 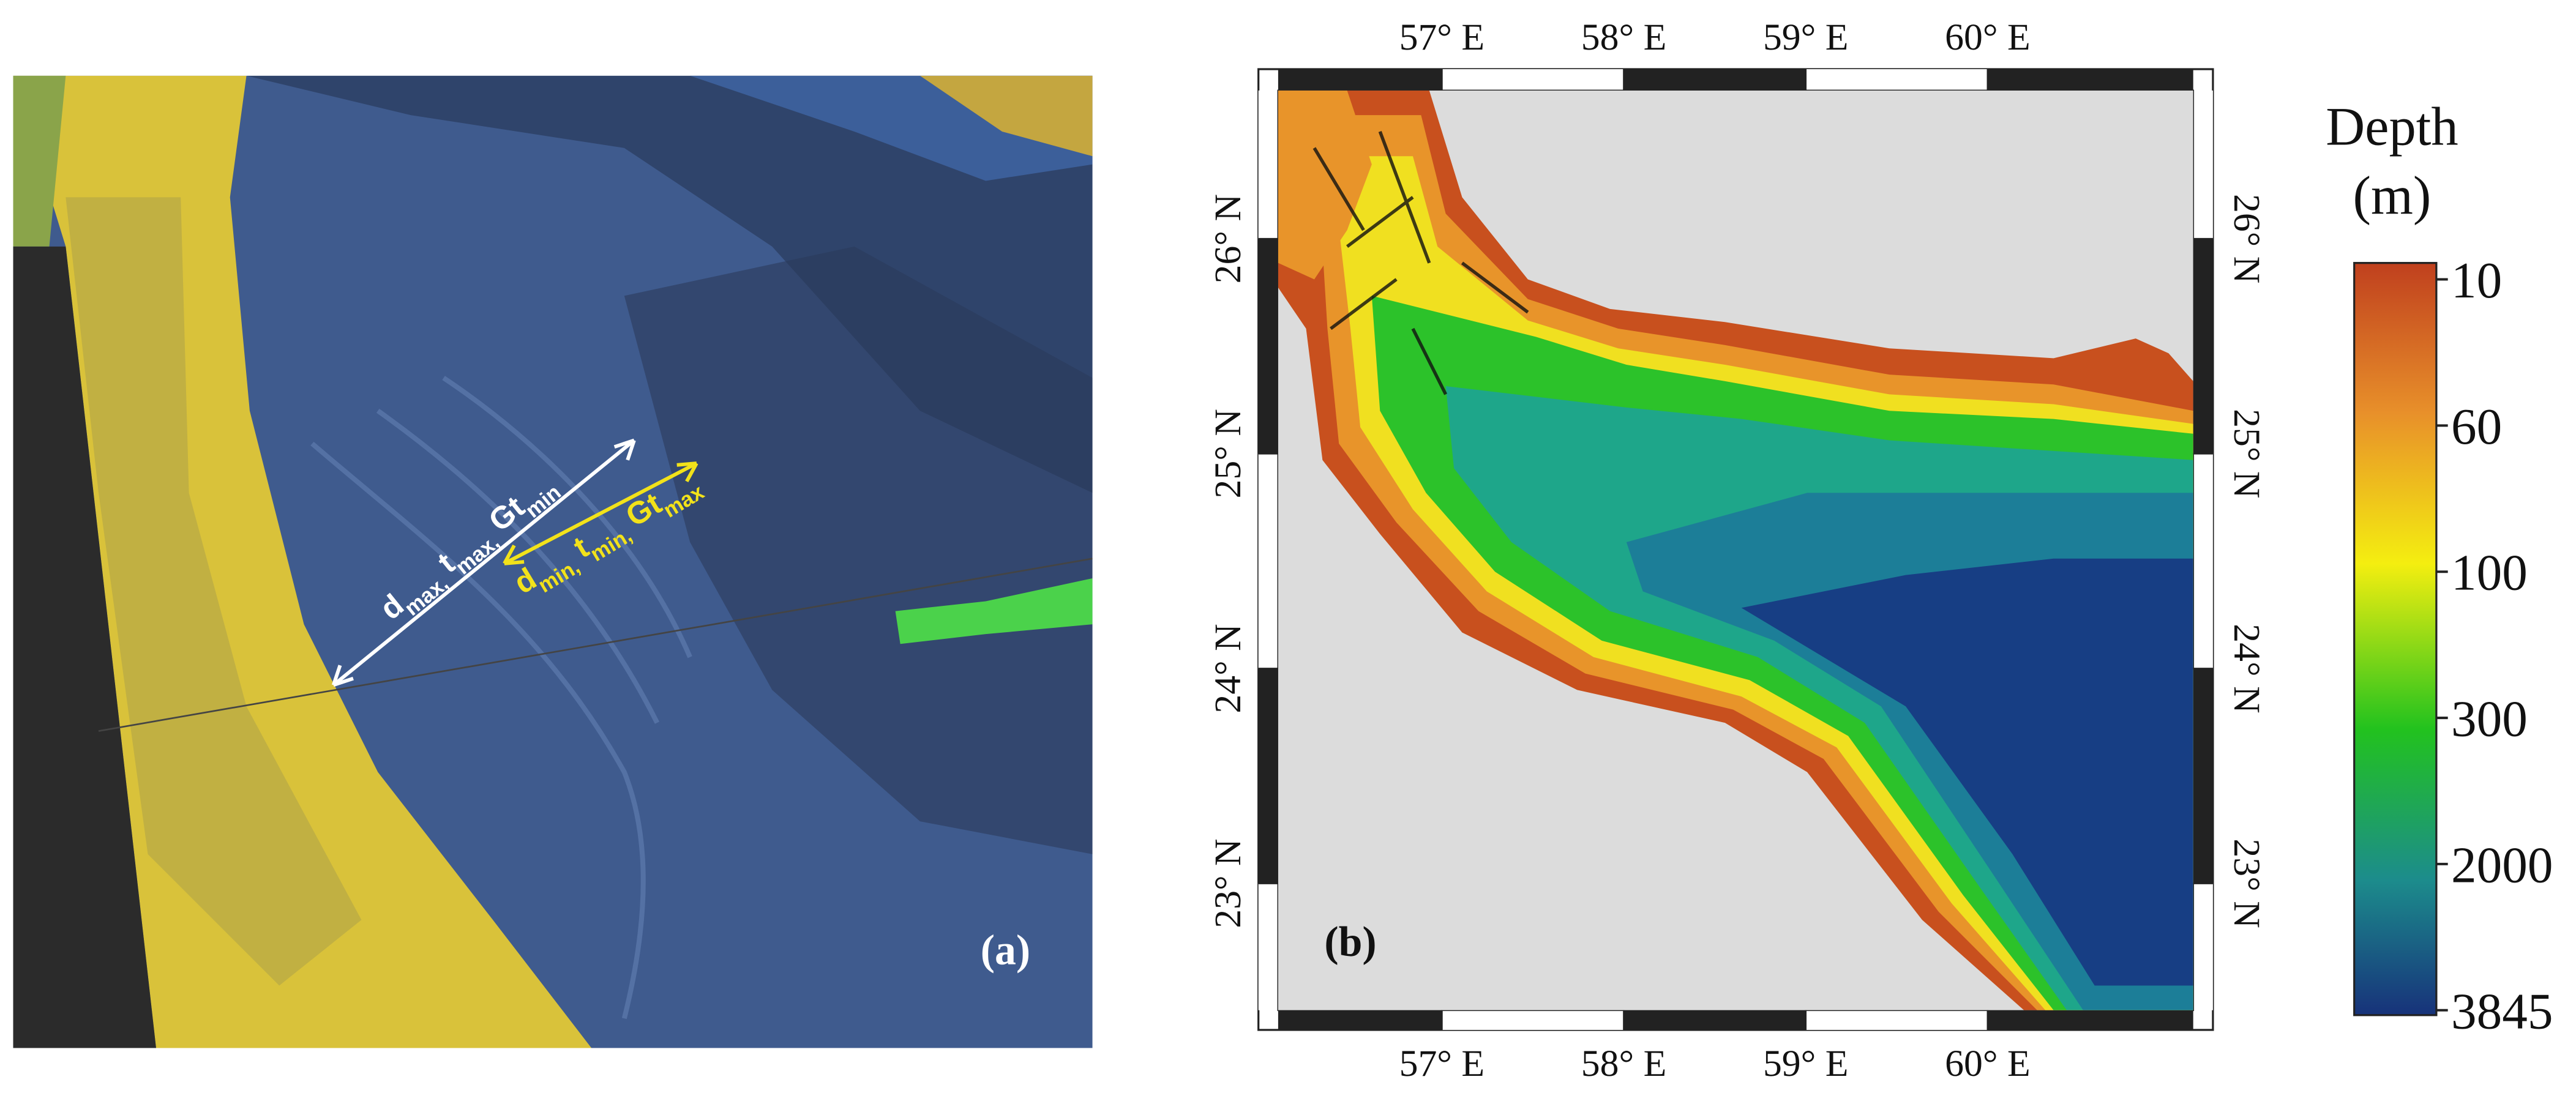 What do you see at coordinates (2489, 719) in the screenshot?
I see `colorbar-tick-label: 300` at bounding box center [2489, 719].